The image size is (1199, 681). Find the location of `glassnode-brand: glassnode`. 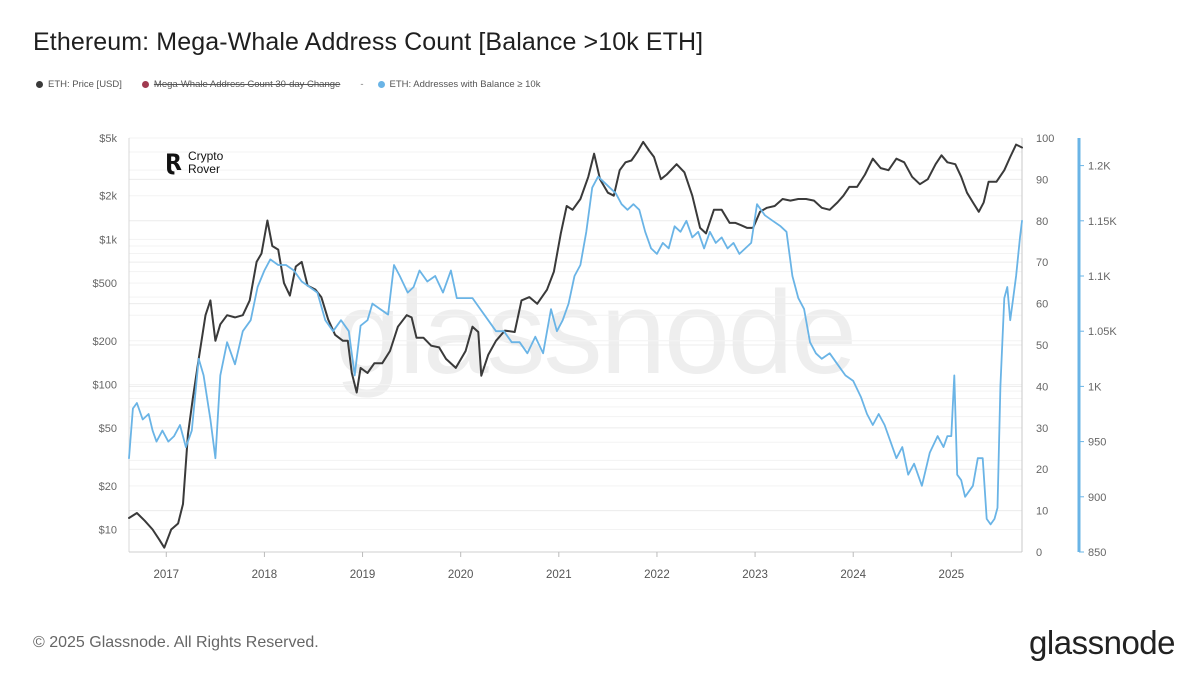

glassnode-brand: glassnode is located at coordinates (1102, 642).